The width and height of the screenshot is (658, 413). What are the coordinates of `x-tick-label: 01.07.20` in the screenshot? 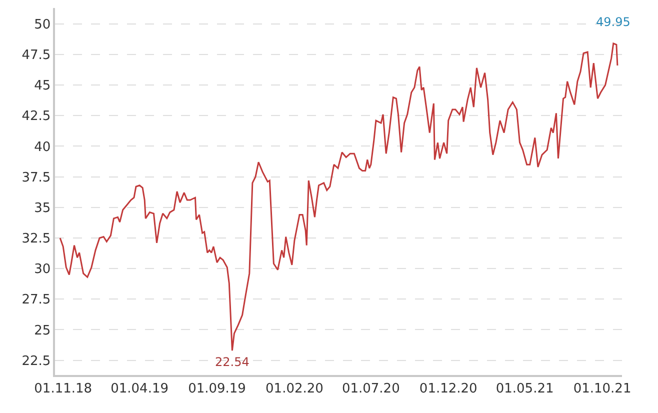 It's located at (371, 388).